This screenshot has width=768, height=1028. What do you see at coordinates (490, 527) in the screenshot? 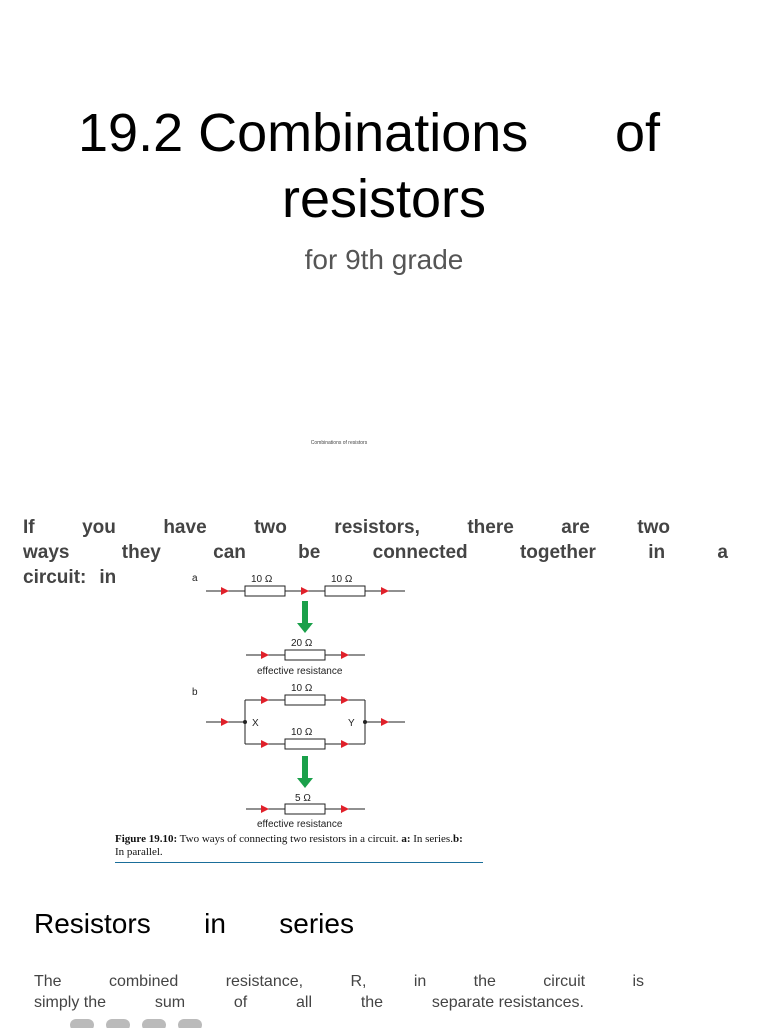
I see `intro-word: there` at bounding box center [490, 527].